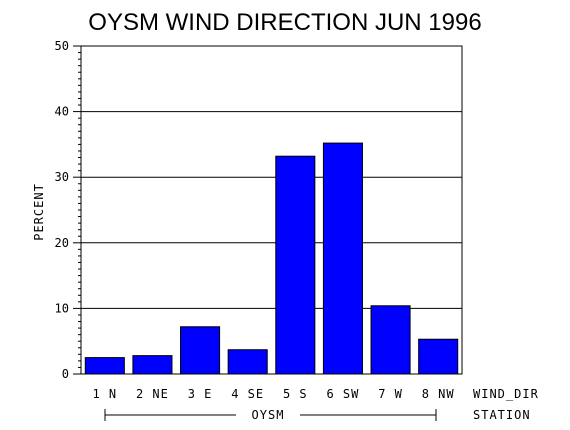  What do you see at coordinates (68, 210) in the screenshot?
I see `y-axis: 0 10 20 30 40 50` at bounding box center [68, 210].